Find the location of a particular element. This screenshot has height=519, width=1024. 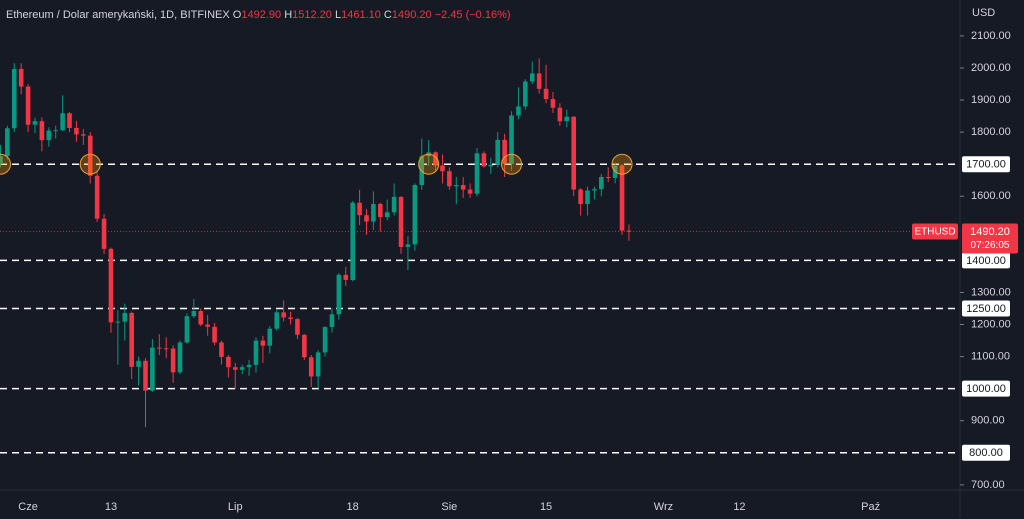

y-tick-label: 1300.00 is located at coordinates (991, 292).